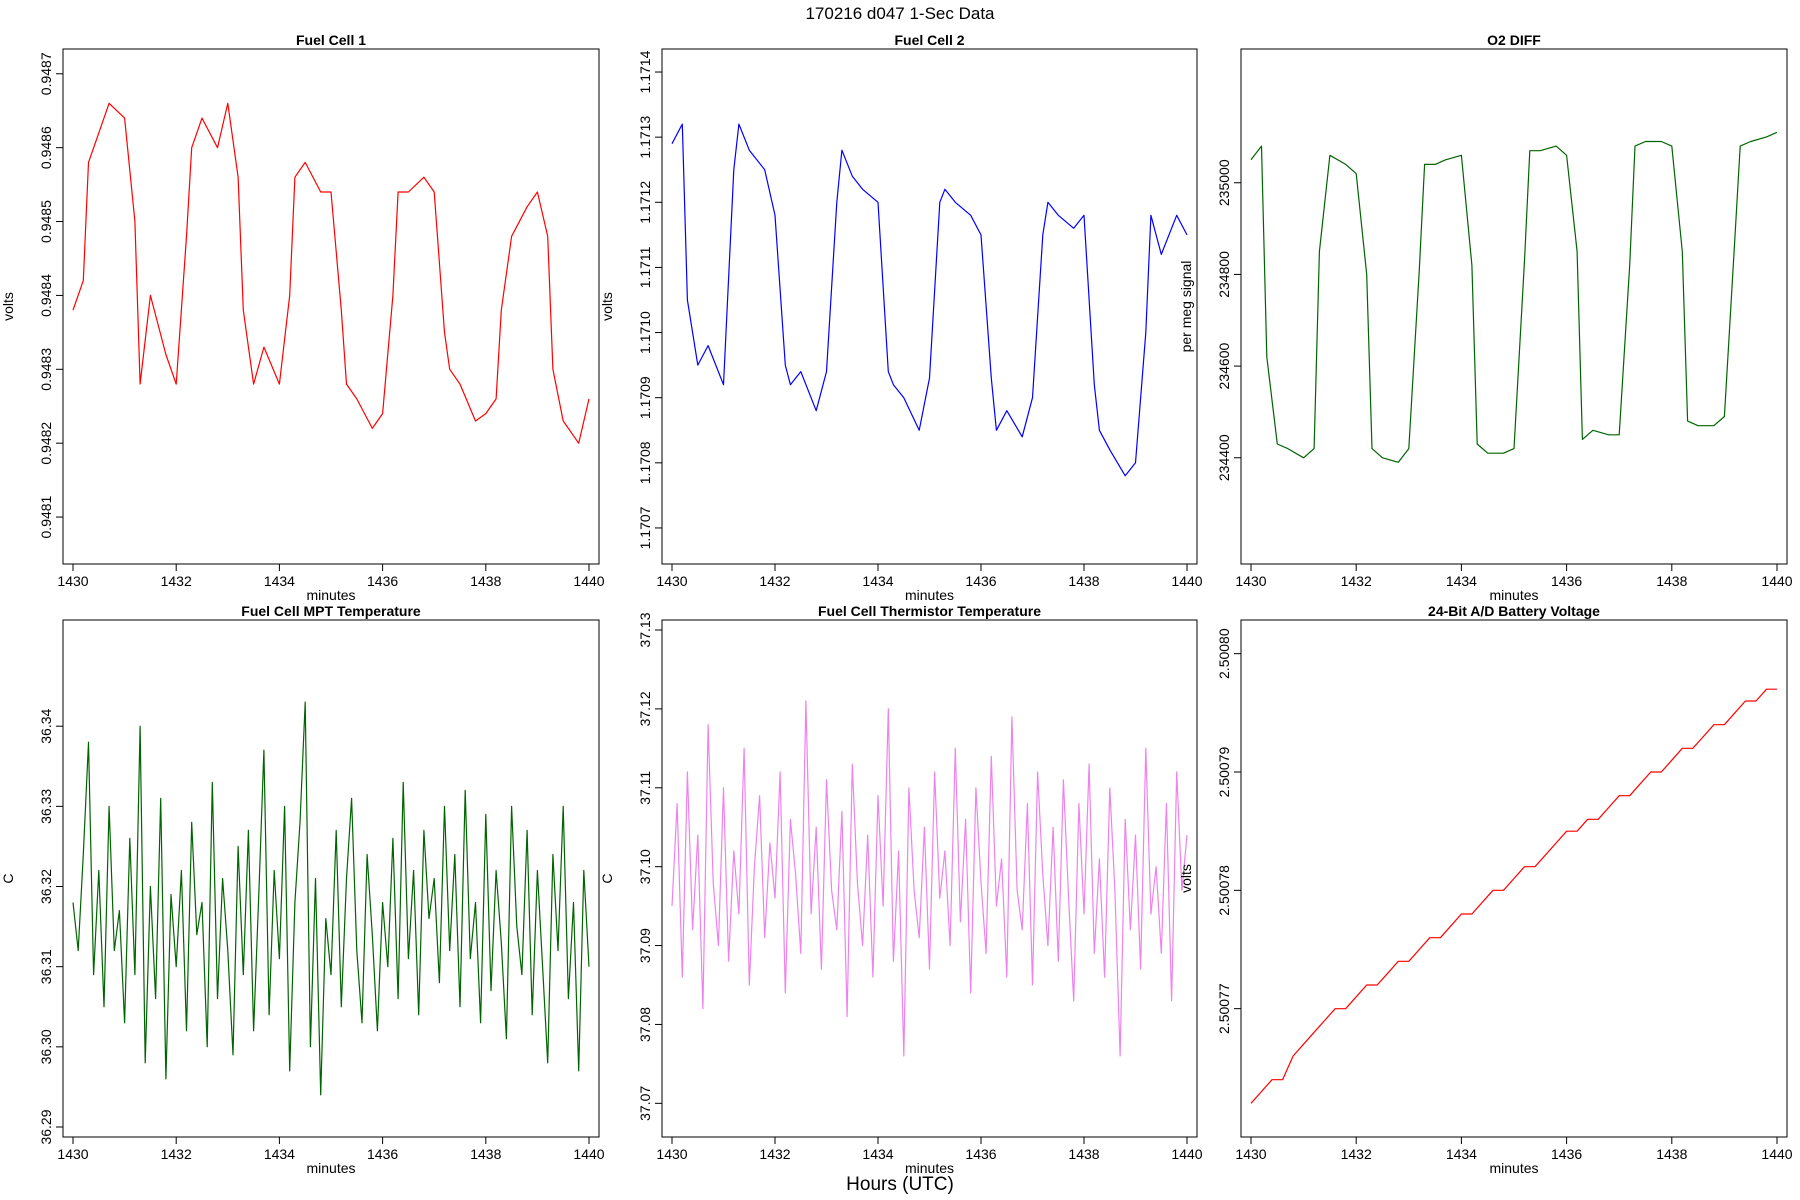 Image resolution: width=1800 pixels, height=1200 pixels. Describe the element at coordinates (46, 1126) in the screenshot. I see `y-tick-label: 36.29` at that location.